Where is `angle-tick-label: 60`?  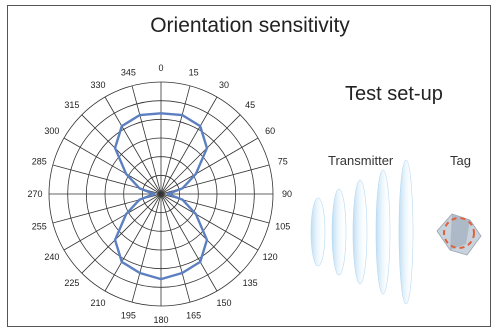
angle-tick-label: 60 is located at coordinates (270, 131).